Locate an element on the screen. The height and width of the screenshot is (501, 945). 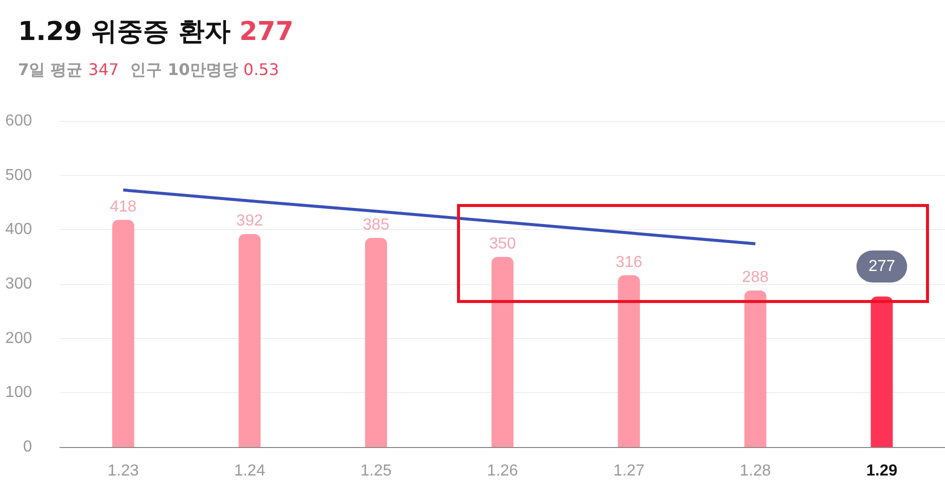
y-tick-label: 100 is located at coordinates (18, 393).